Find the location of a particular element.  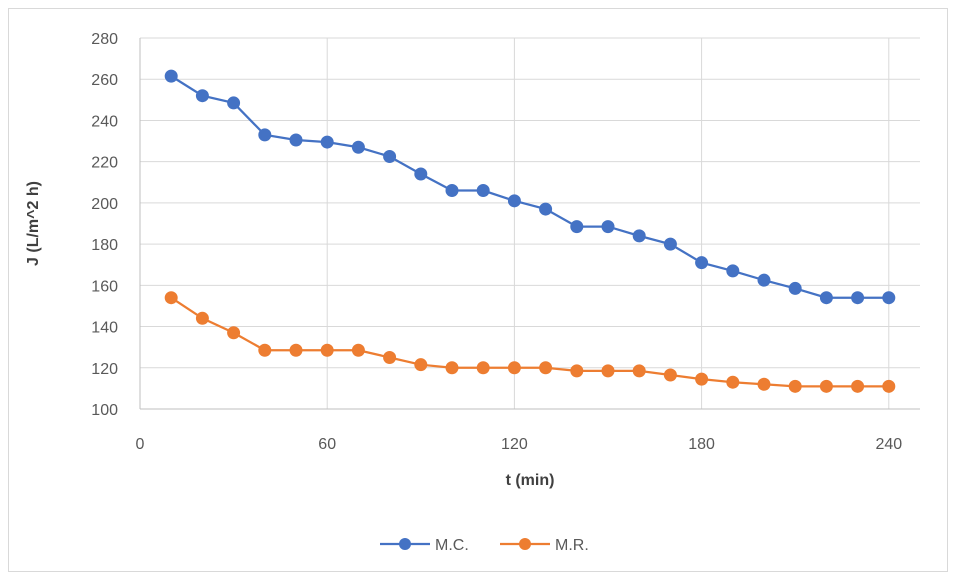

legend-label-2: M.R. is located at coordinates (572, 545).